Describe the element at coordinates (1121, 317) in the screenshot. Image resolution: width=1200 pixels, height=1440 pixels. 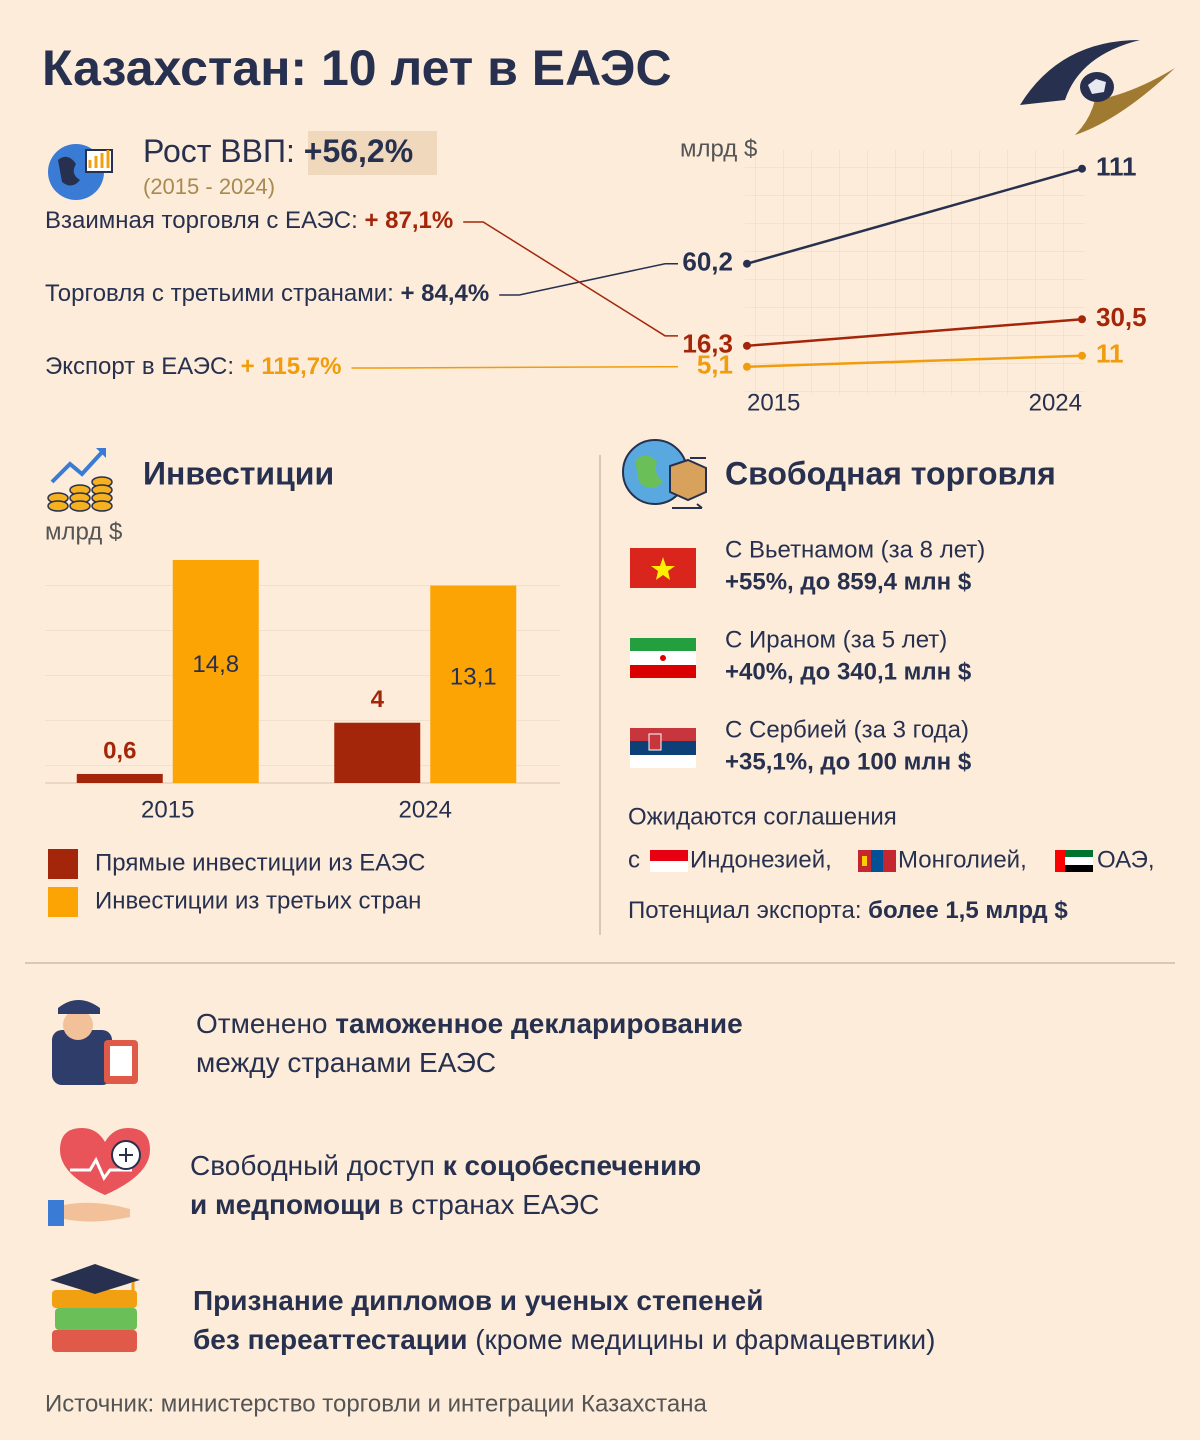
I see `value-label: 30,5` at that location.